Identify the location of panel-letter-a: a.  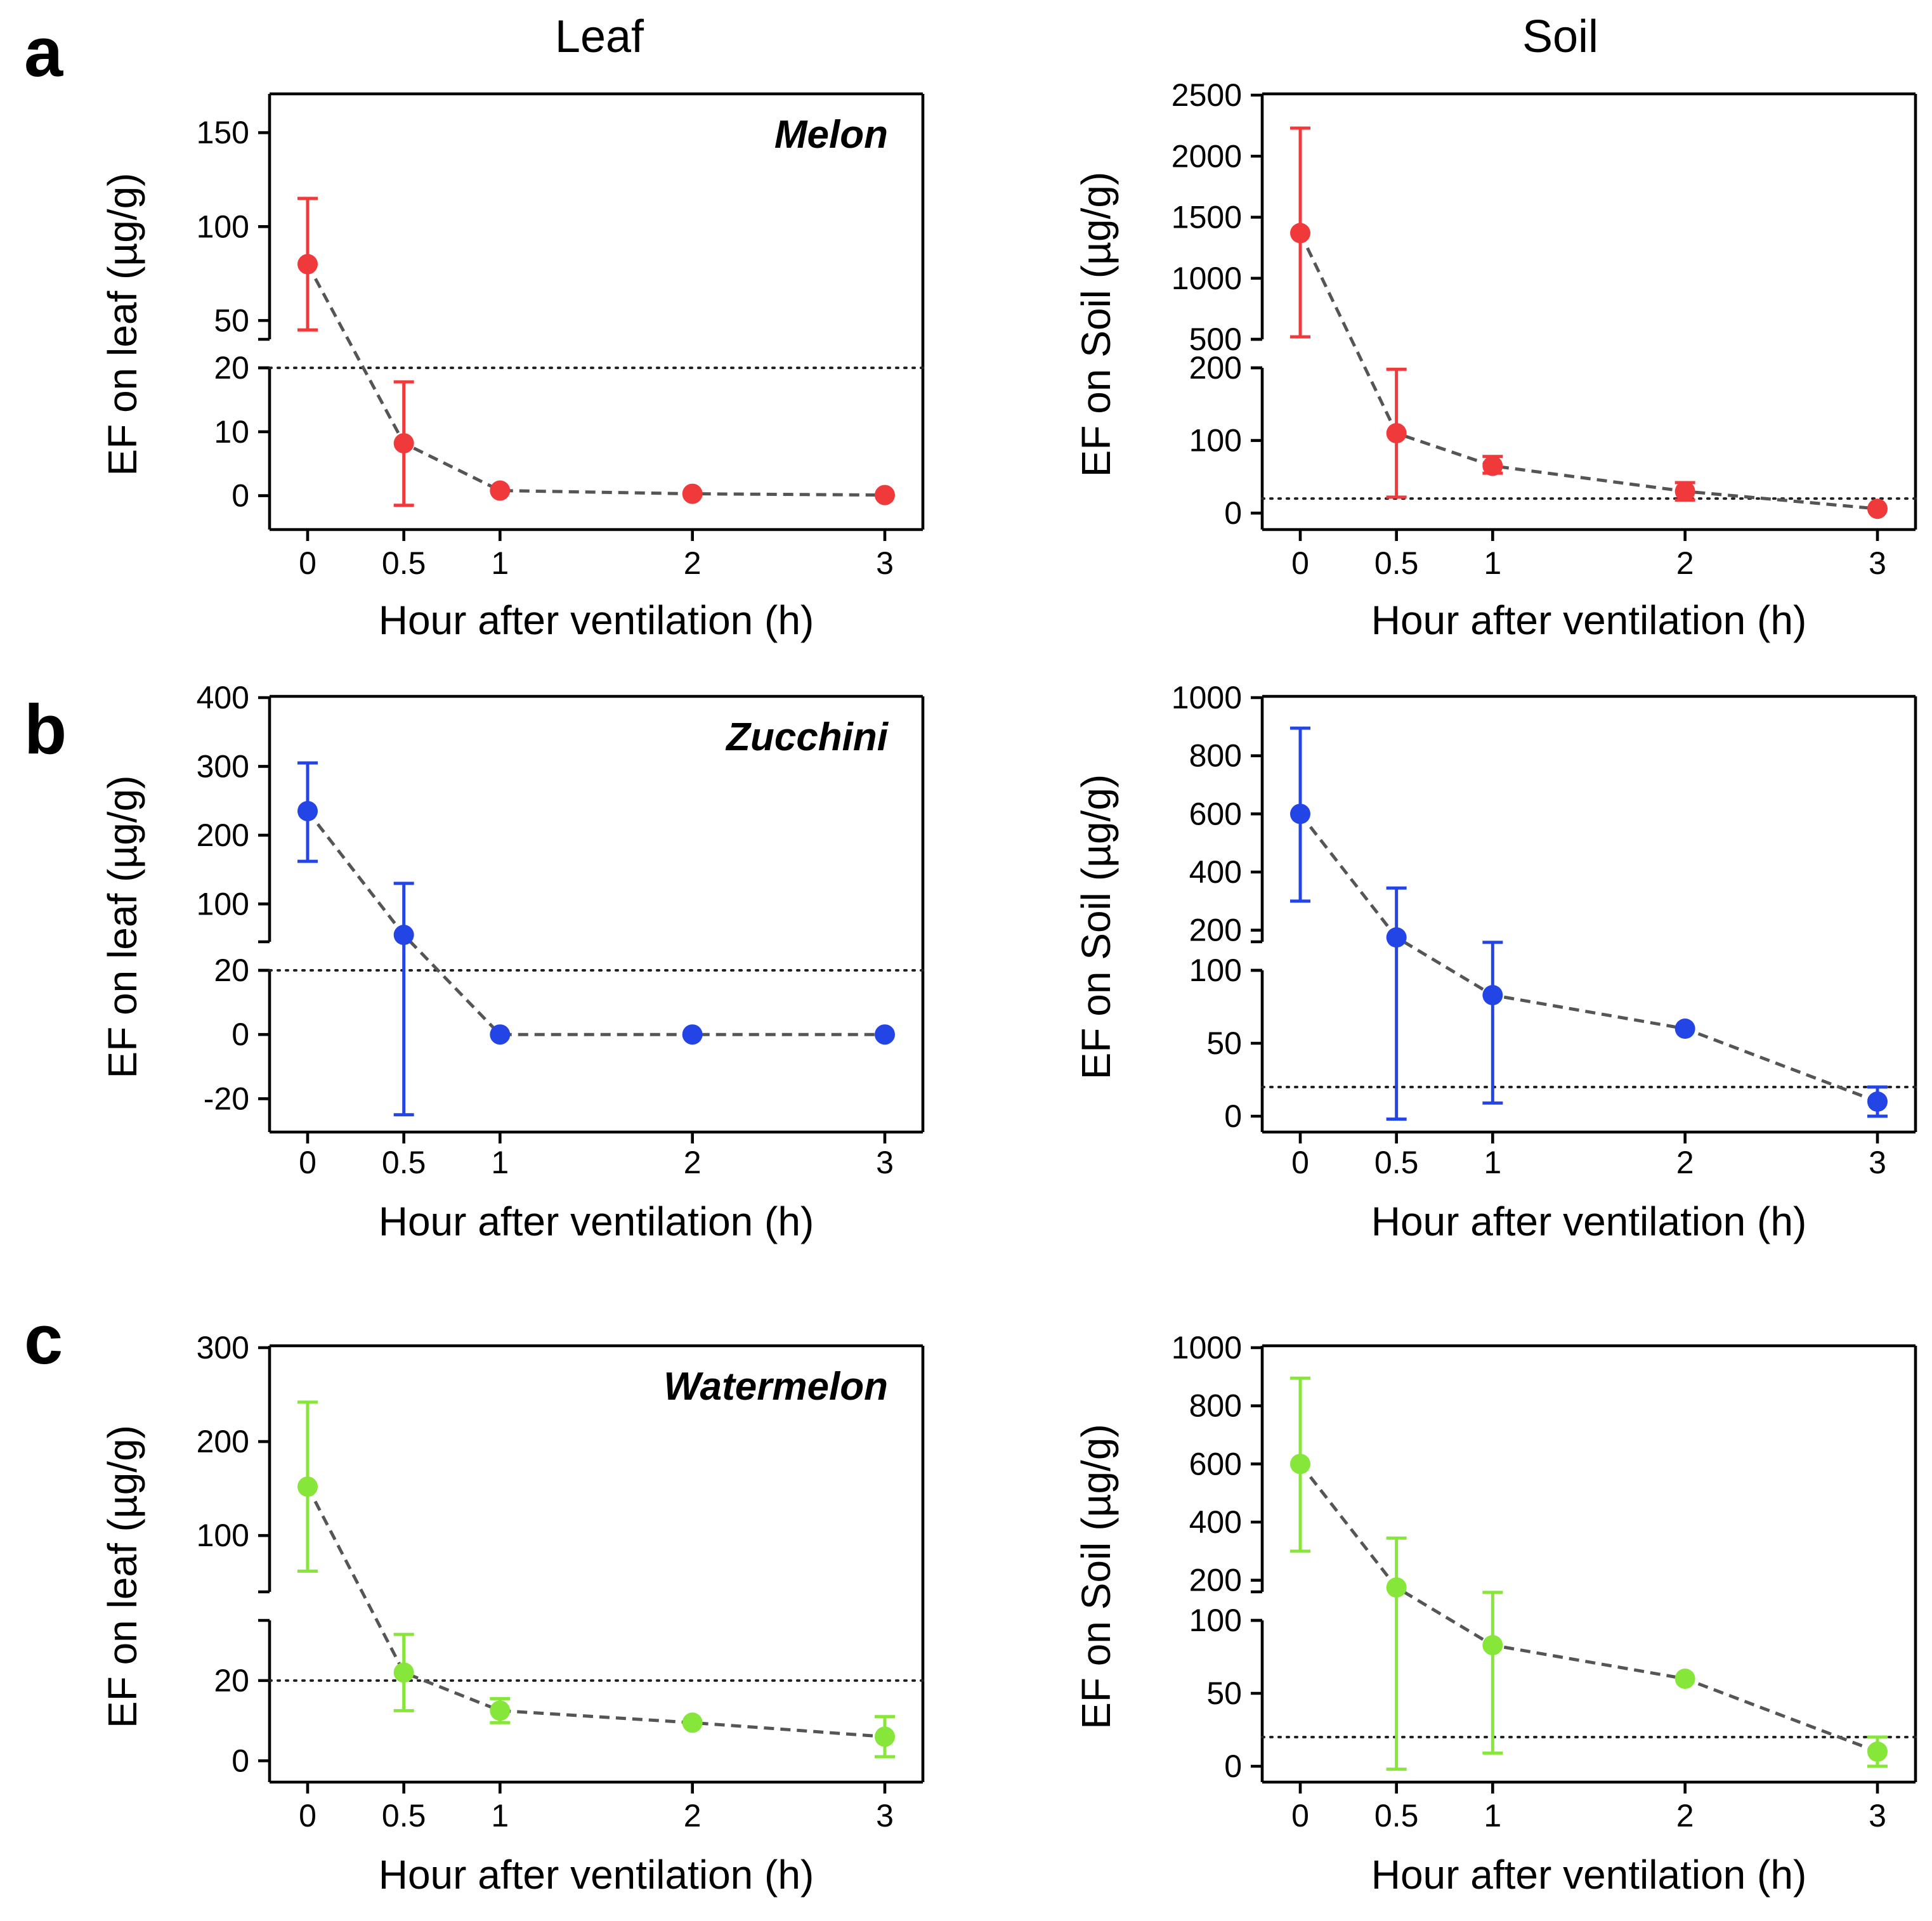
(43, 52).